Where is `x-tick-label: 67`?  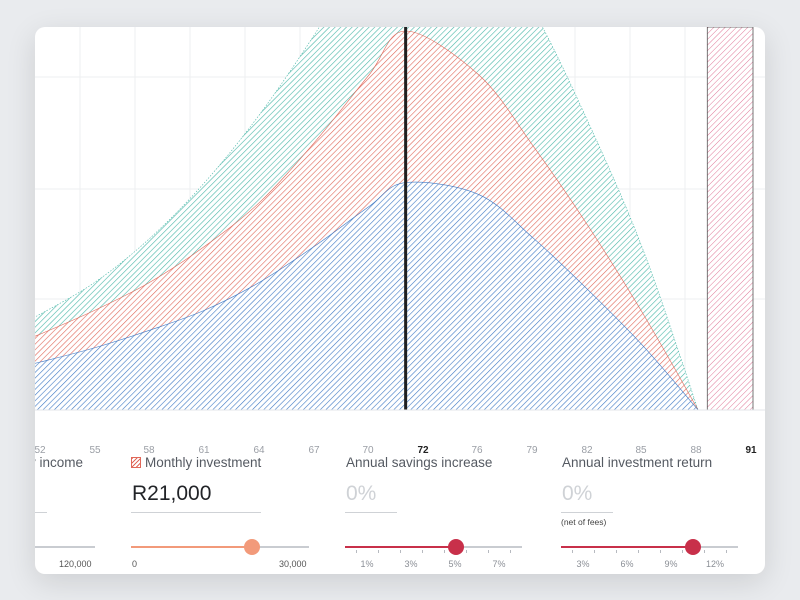 x-tick-label: 67 is located at coordinates (314, 450).